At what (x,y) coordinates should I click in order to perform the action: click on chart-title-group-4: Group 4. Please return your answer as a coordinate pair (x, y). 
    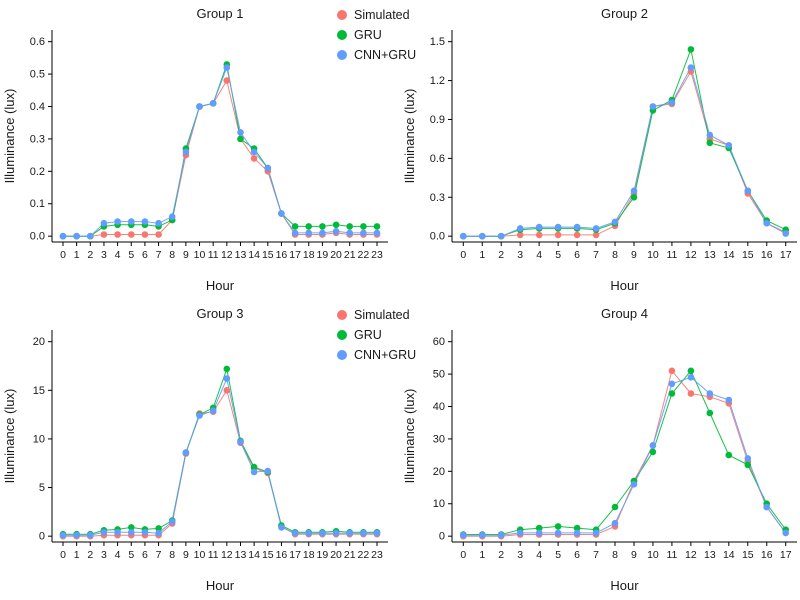
    Looking at the image, I should click on (624, 313).